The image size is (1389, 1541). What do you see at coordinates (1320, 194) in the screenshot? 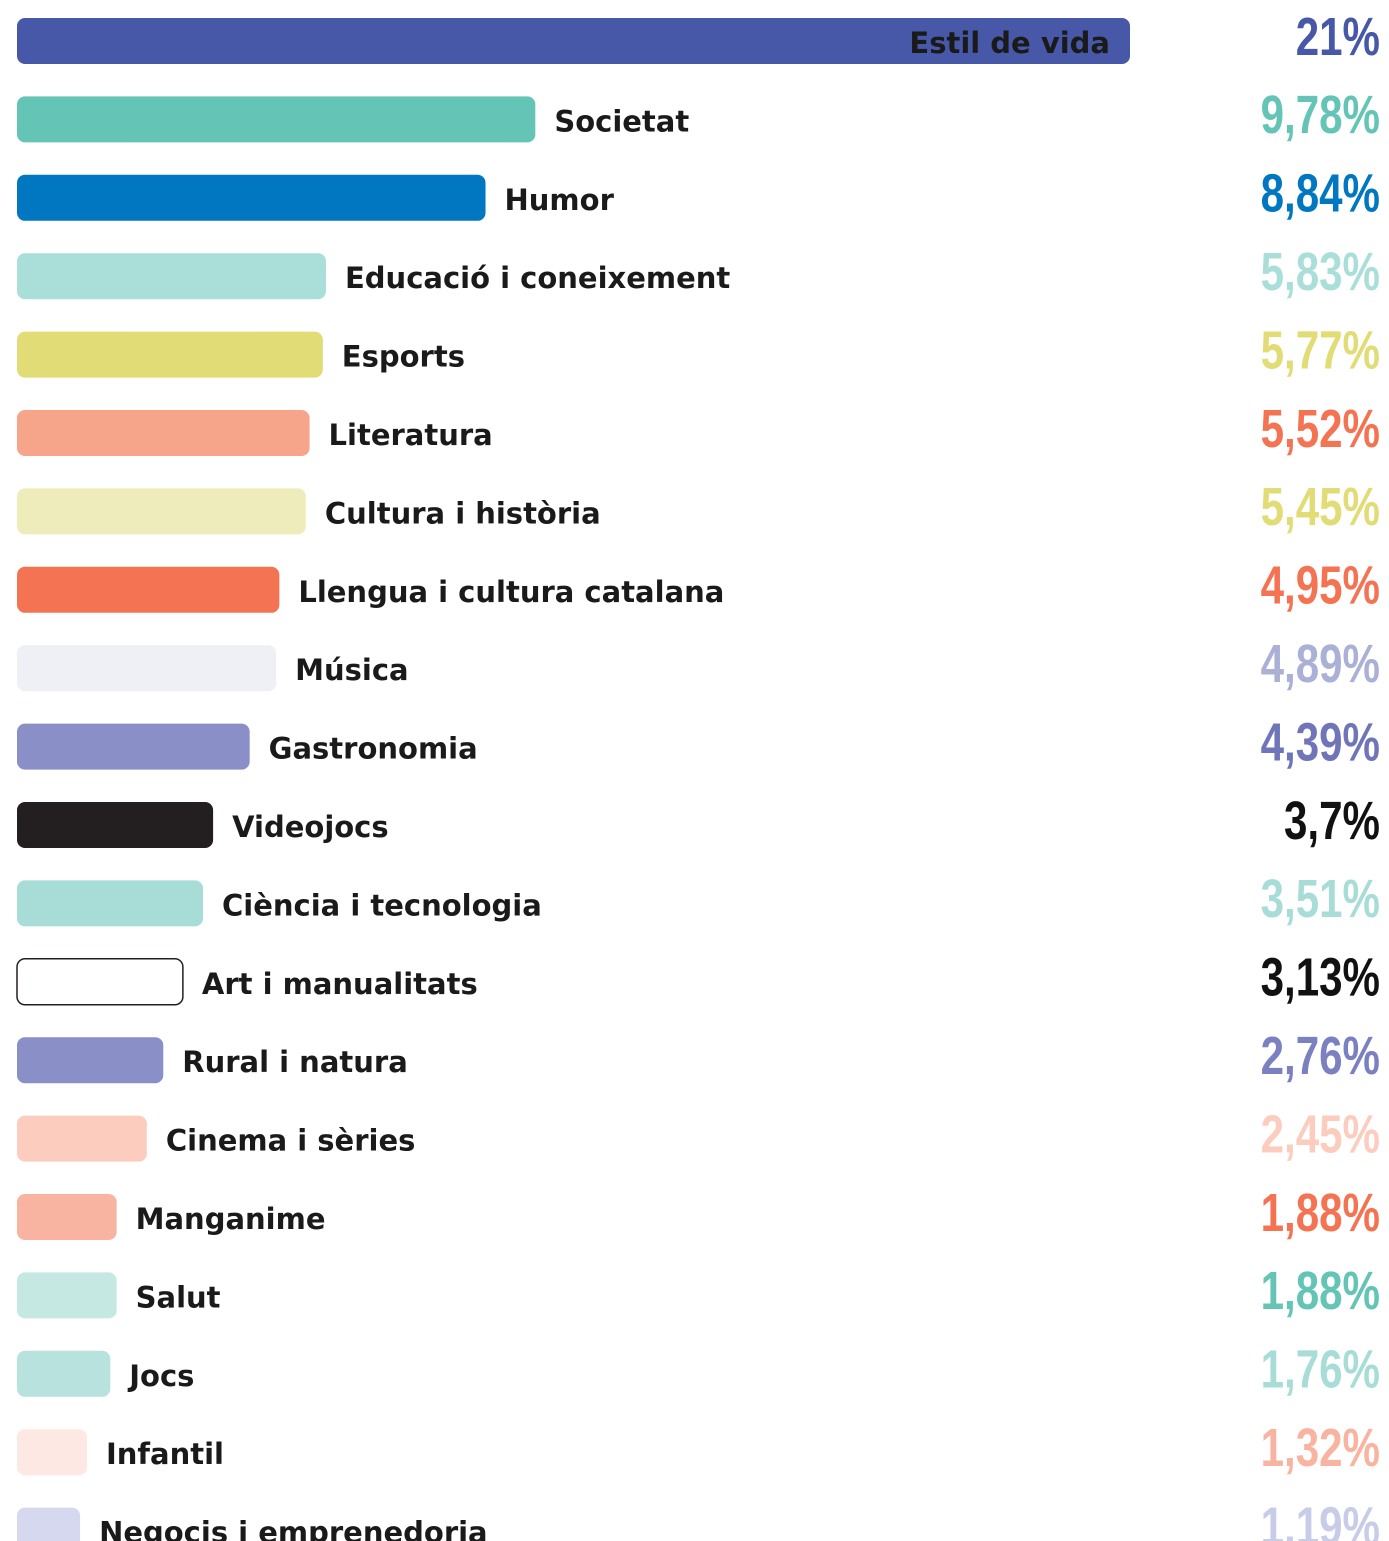
I see `value-label: 8,84%` at bounding box center [1320, 194].